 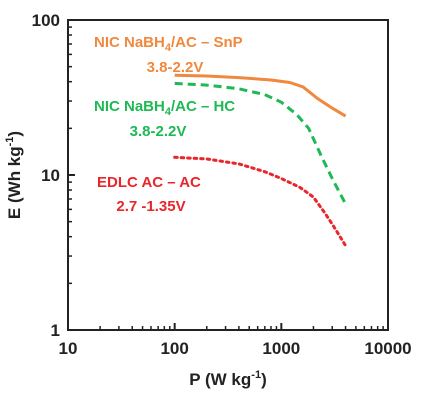 What do you see at coordinates (260, 201) in the screenshot?
I see `series-line-edlc` at bounding box center [260, 201].